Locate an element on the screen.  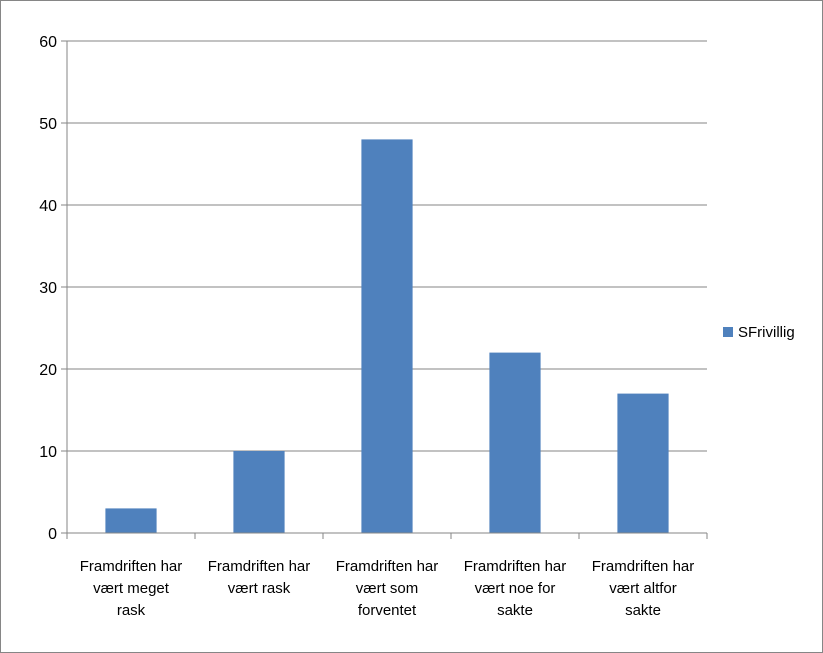
y-axis-tick-labels: 0 10 20 30 40 50 60 is located at coordinates (48, 288).